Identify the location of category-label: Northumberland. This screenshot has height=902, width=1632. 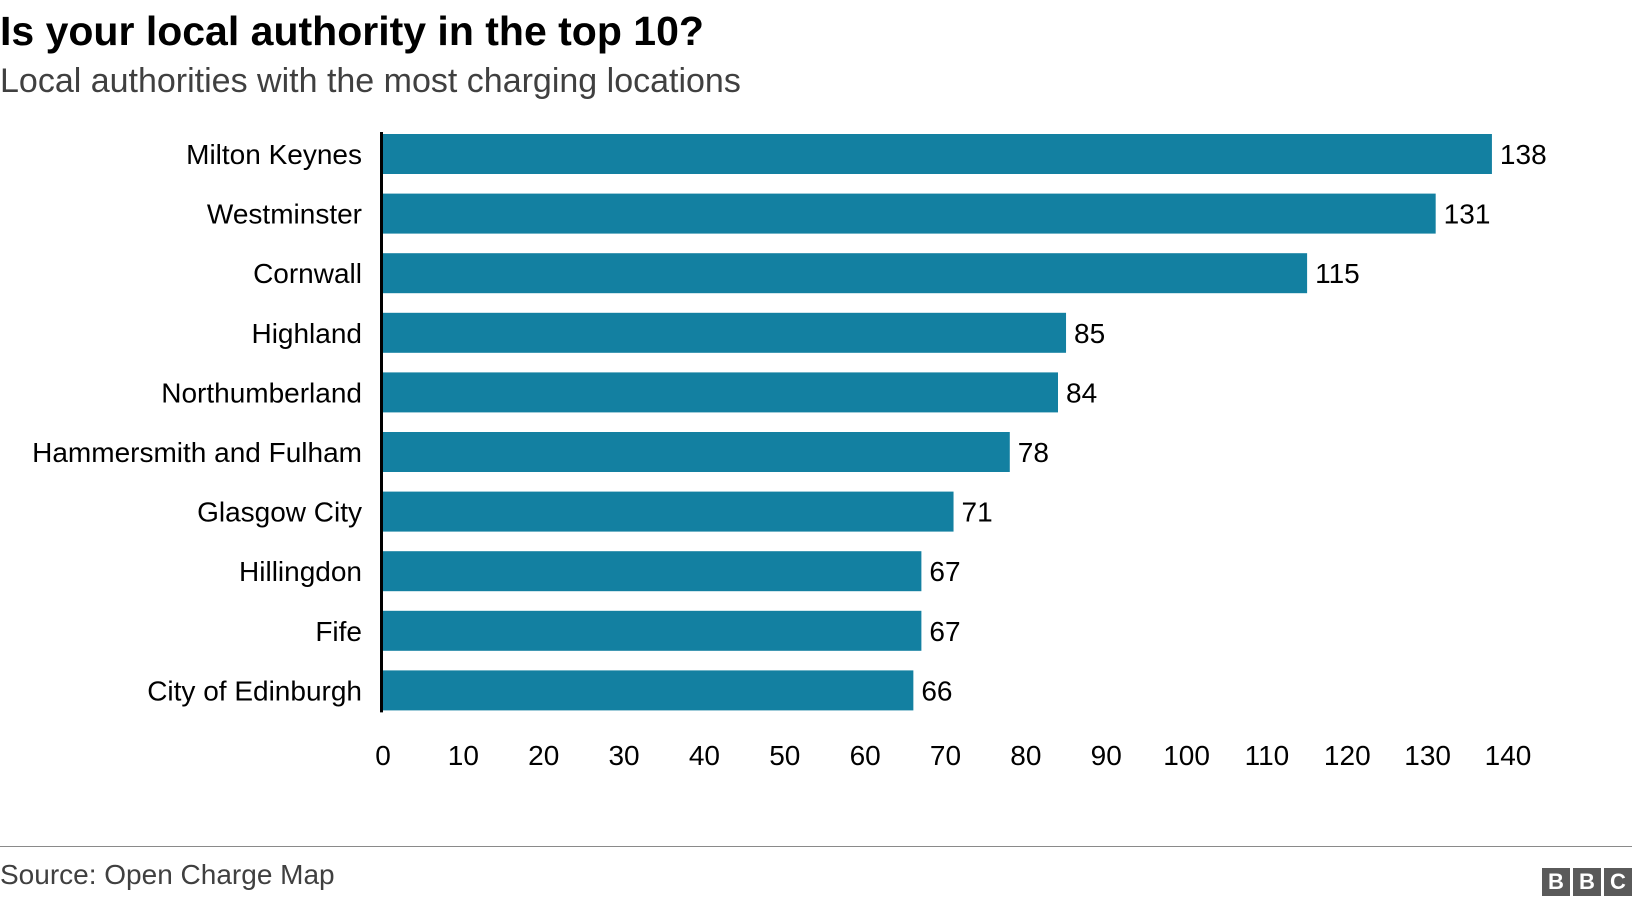
(261, 392).